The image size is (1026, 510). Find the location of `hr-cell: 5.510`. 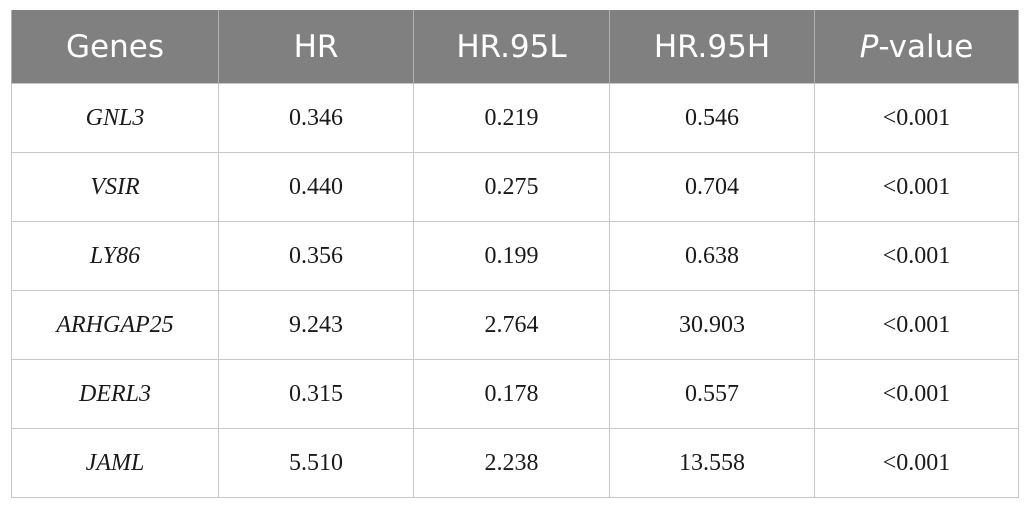

hr-cell: 5.510 is located at coordinates (316, 463).